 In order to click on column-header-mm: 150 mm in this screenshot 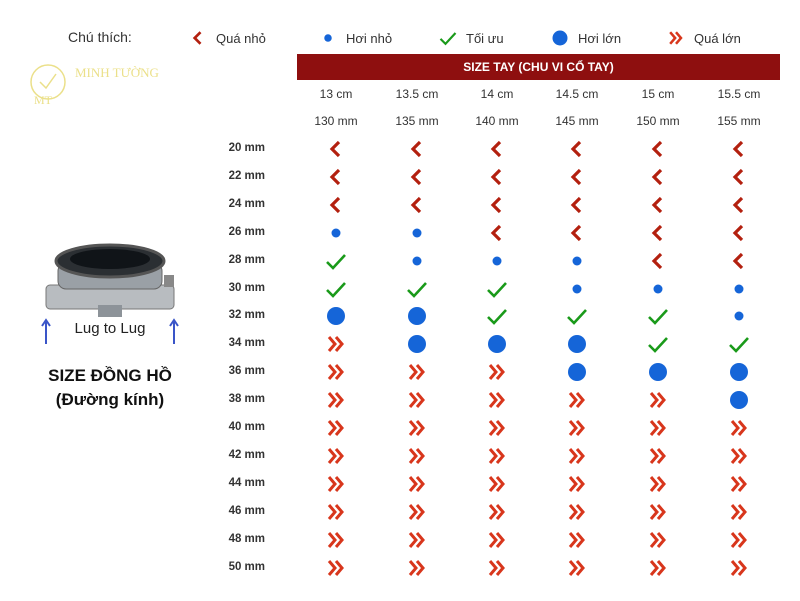, I will do `click(658, 121)`.